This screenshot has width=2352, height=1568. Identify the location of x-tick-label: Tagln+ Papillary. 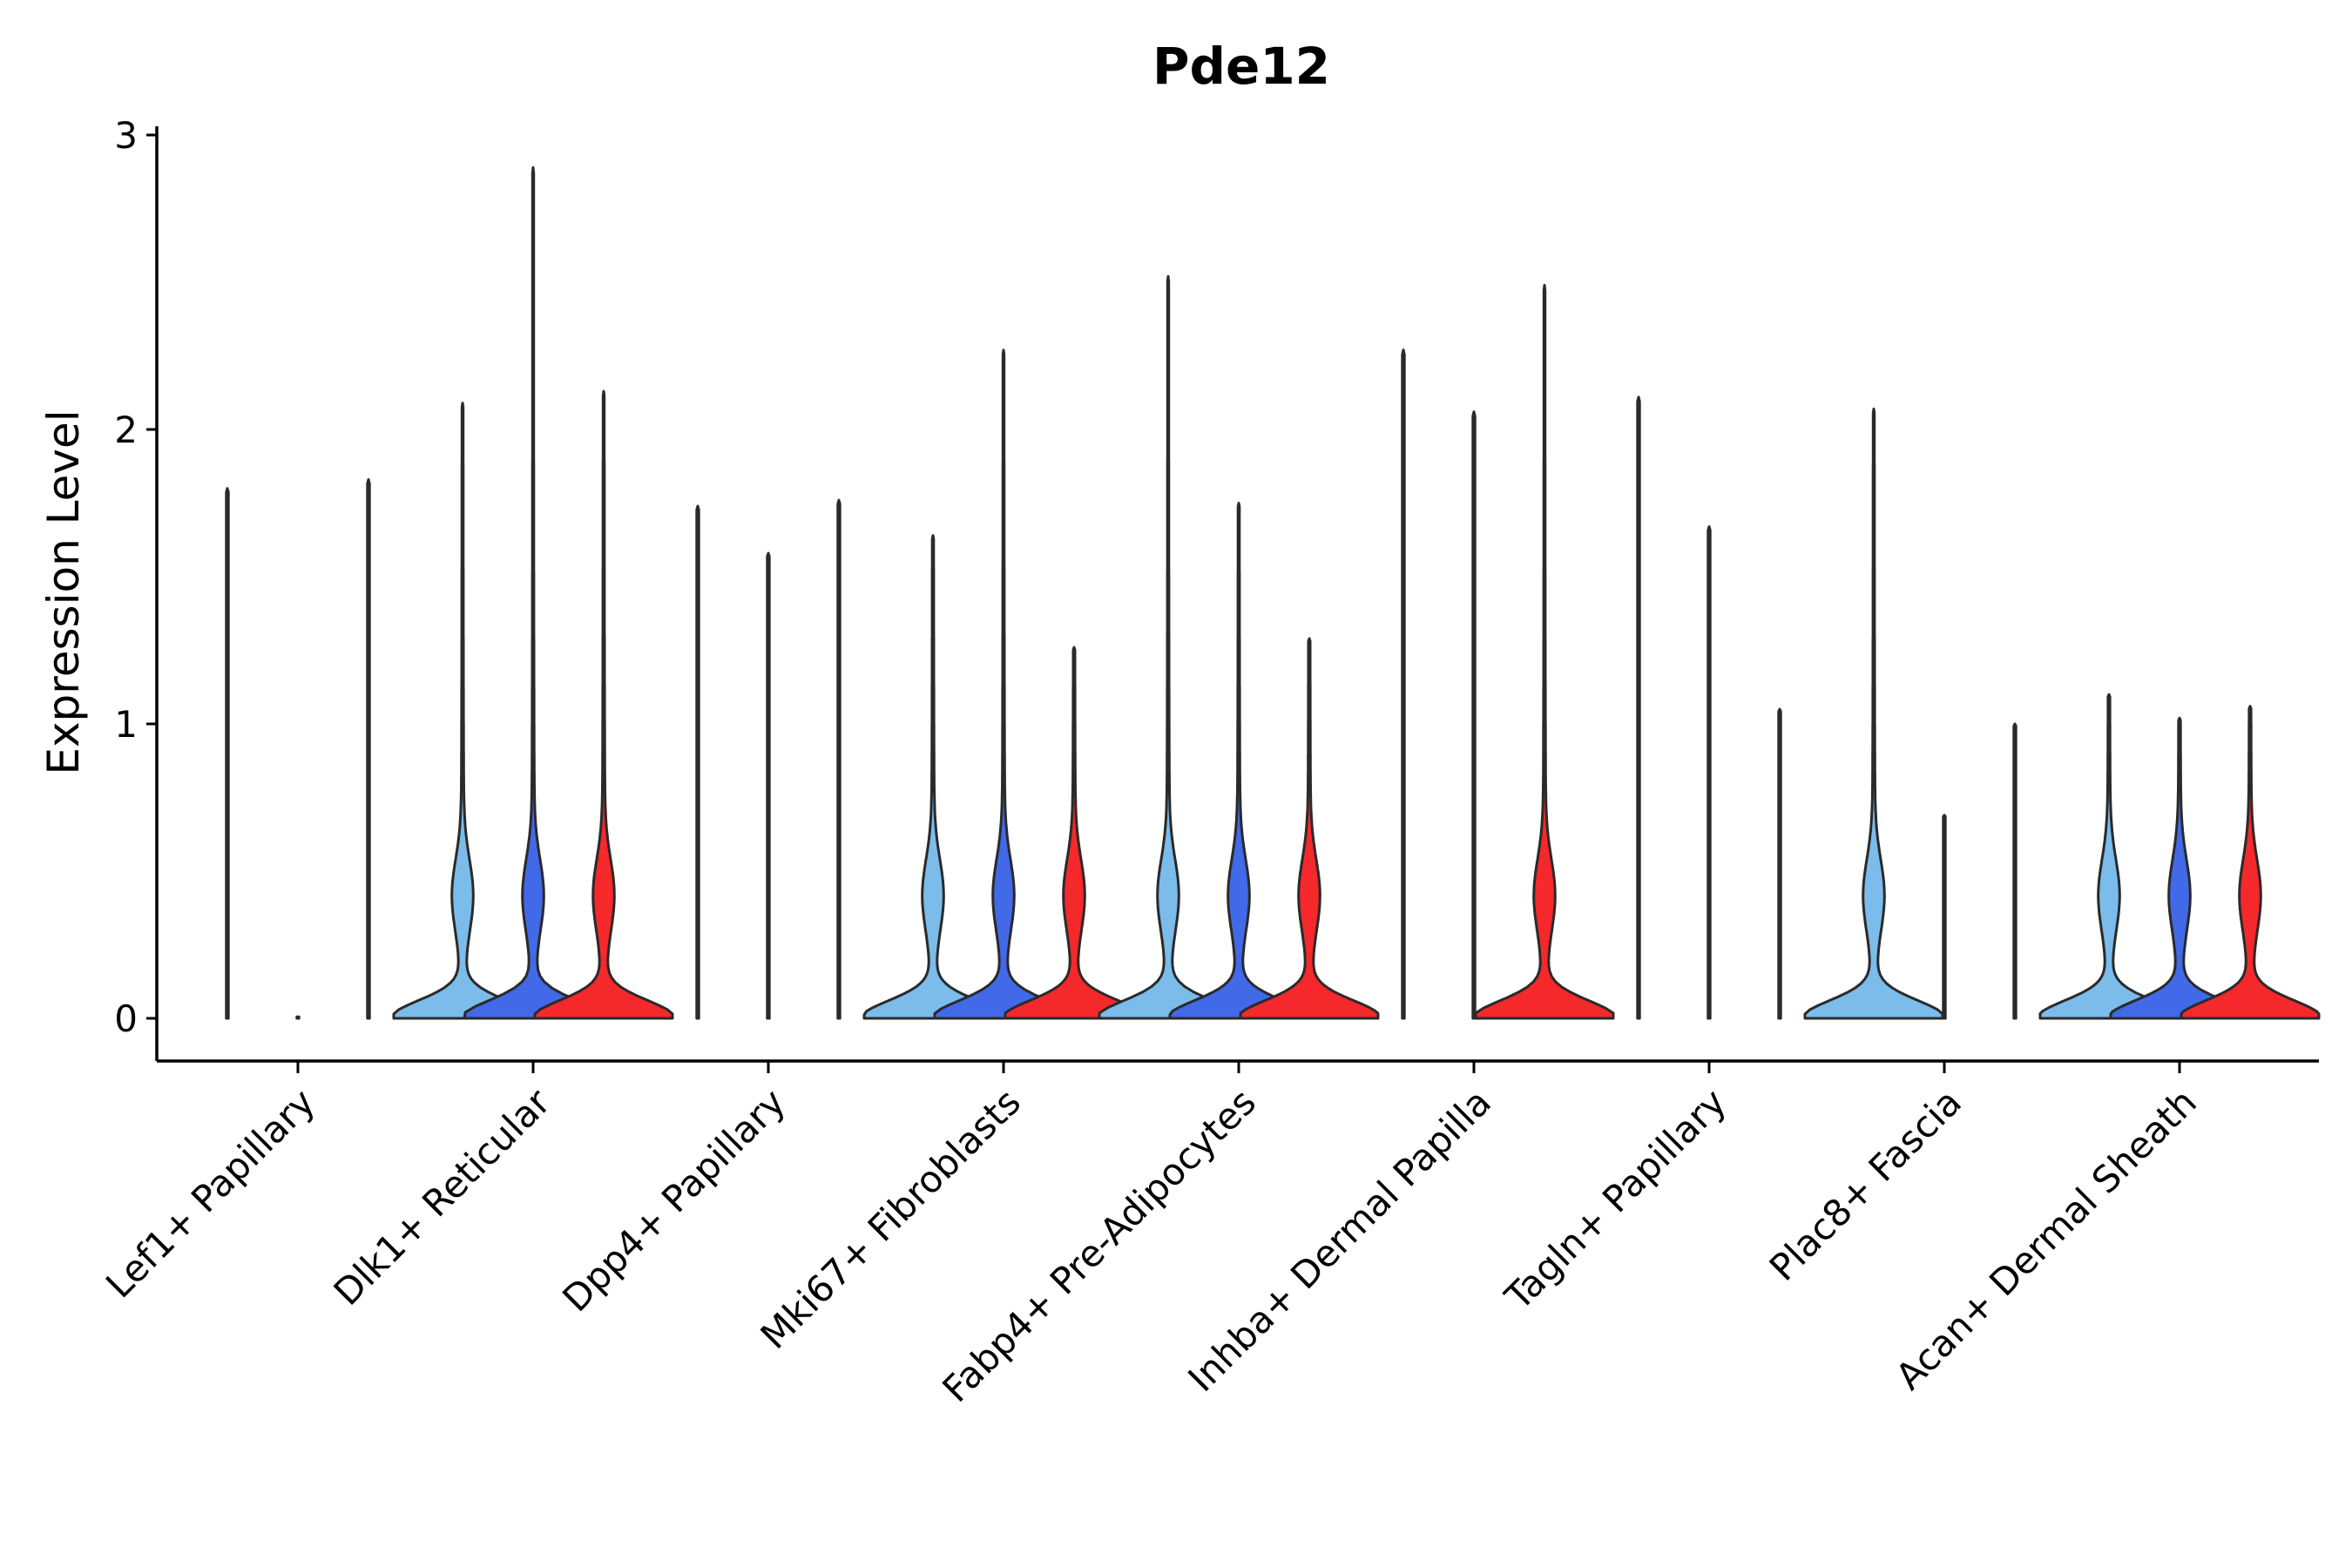
(1615, 1199).